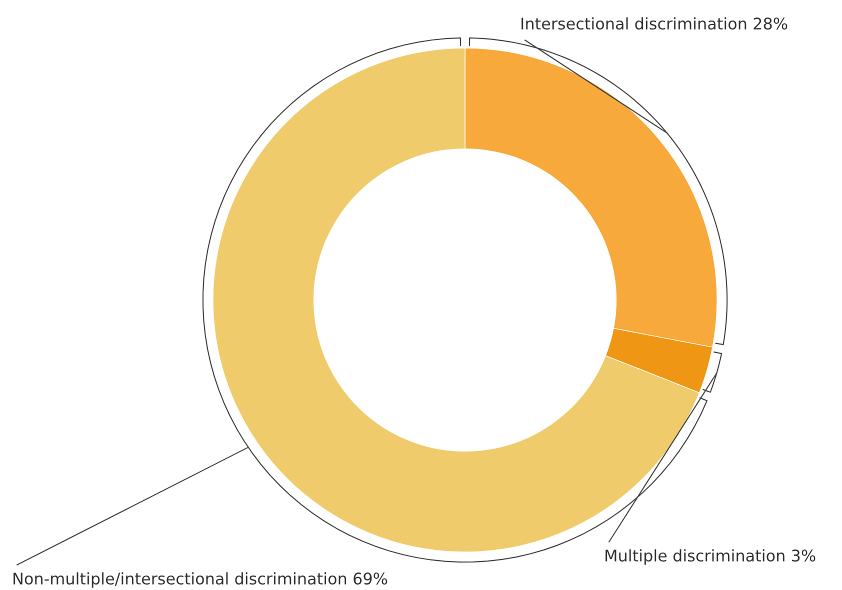 The height and width of the screenshot is (590, 842). What do you see at coordinates (655, 23) in the screenshot?
I see `slice-label: Intersectional discrimination 28%` at bounding box center [655, 23].